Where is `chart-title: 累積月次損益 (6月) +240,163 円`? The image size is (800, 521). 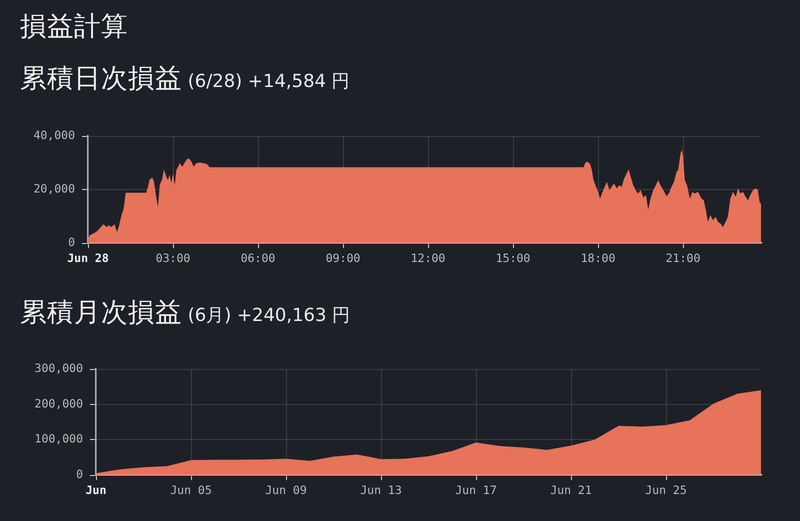 chart-title: 累積月次損益 (6月) +240,163 円 is located at coordinates (185, 312).